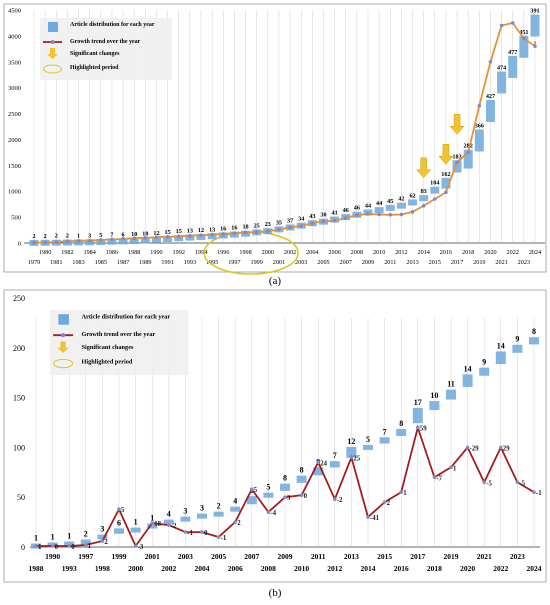  What do you see at coordinates (169, 514) in the screenshot?
I see `bar-value-label: 4` at bounding box center [169, 514].